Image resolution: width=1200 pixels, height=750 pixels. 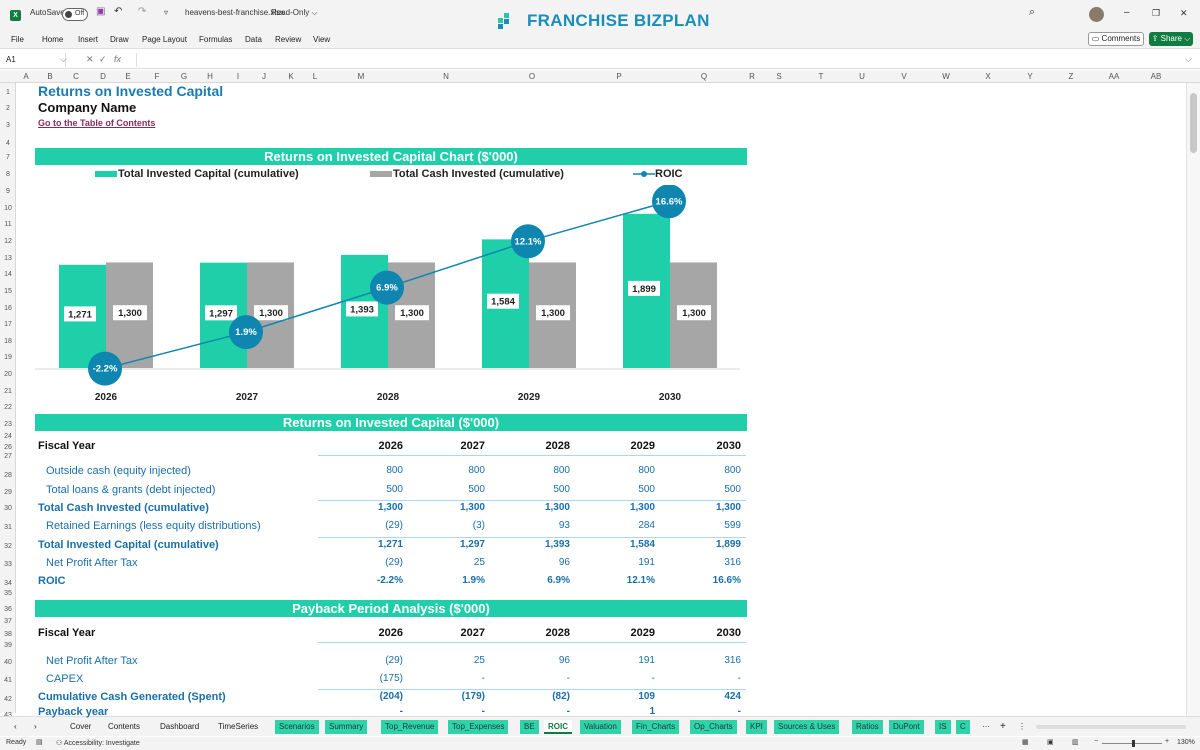 What do you see at coordinates (216, 39) in the screenshot?
I see `tab-formulas: Formulas` at bounding box center [216, 39].